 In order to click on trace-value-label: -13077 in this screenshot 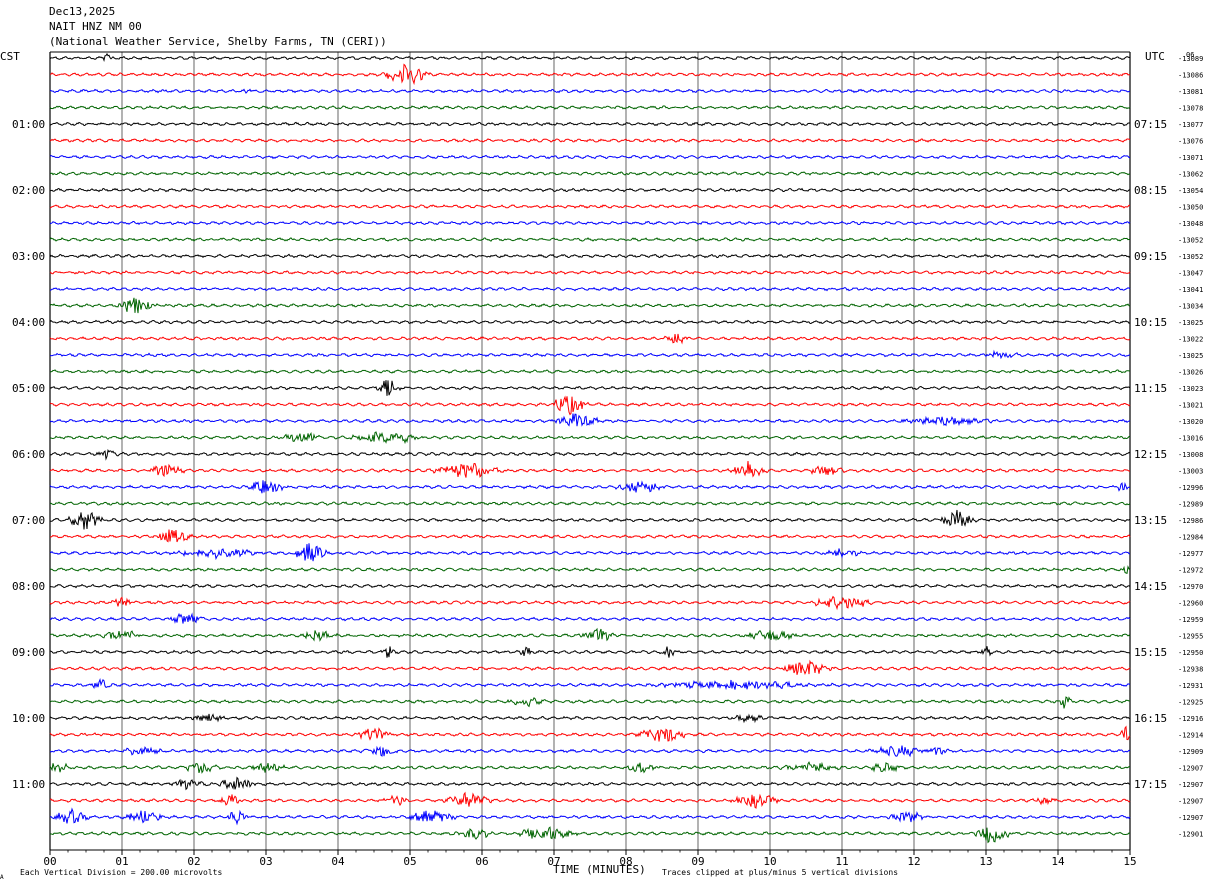, I will do `click(1190, 125)`.